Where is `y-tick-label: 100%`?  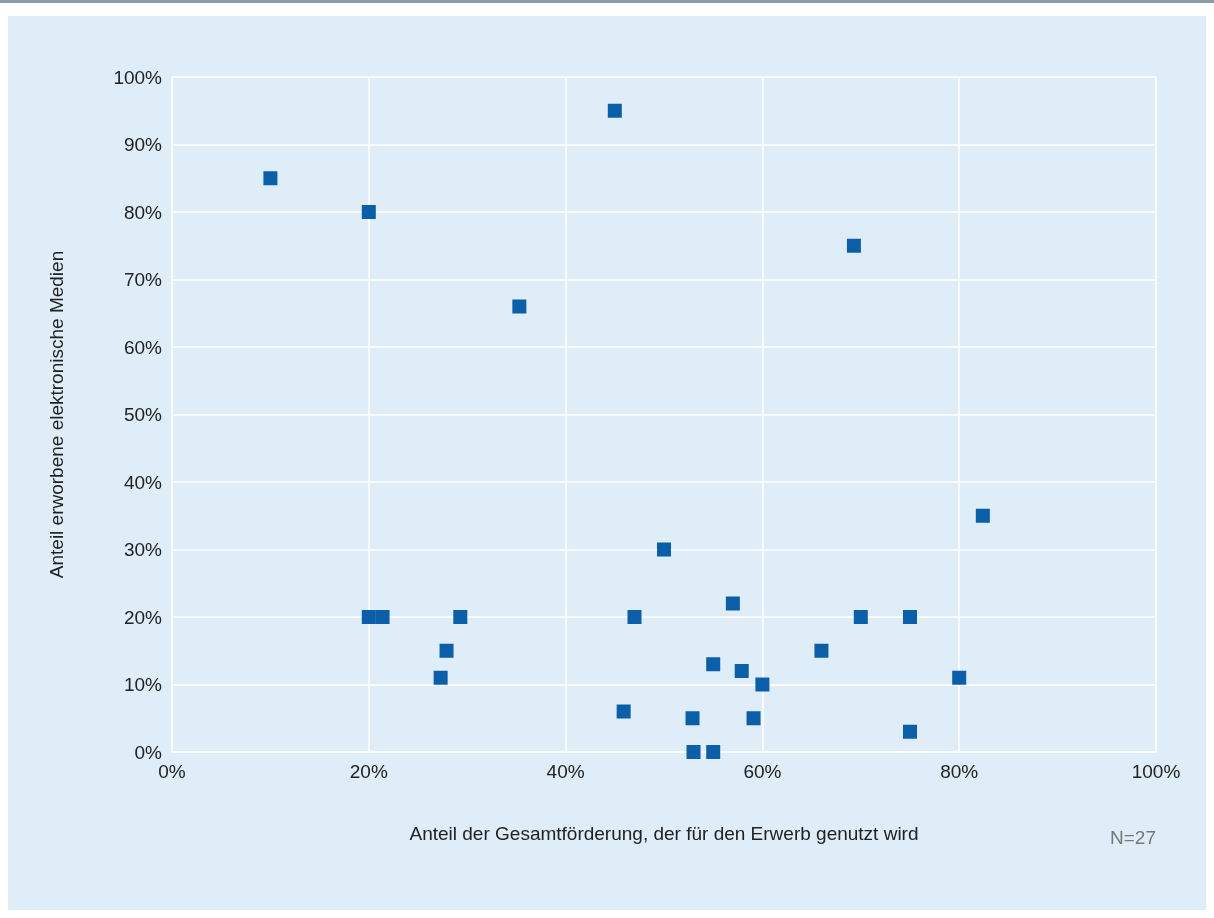
y-tick-label: 100% is located at coordinates (138, 77).